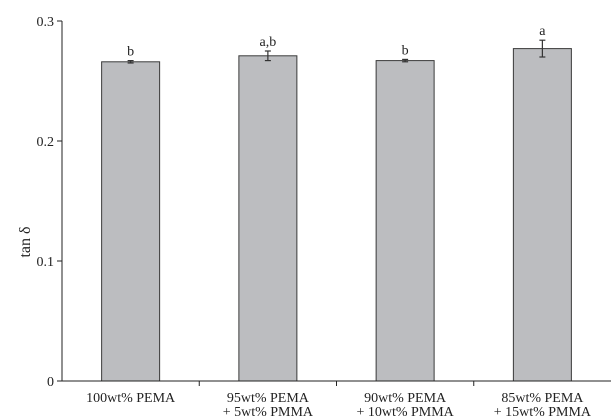  I want to click on y-axis-title: tan δ, so click(25, 241).